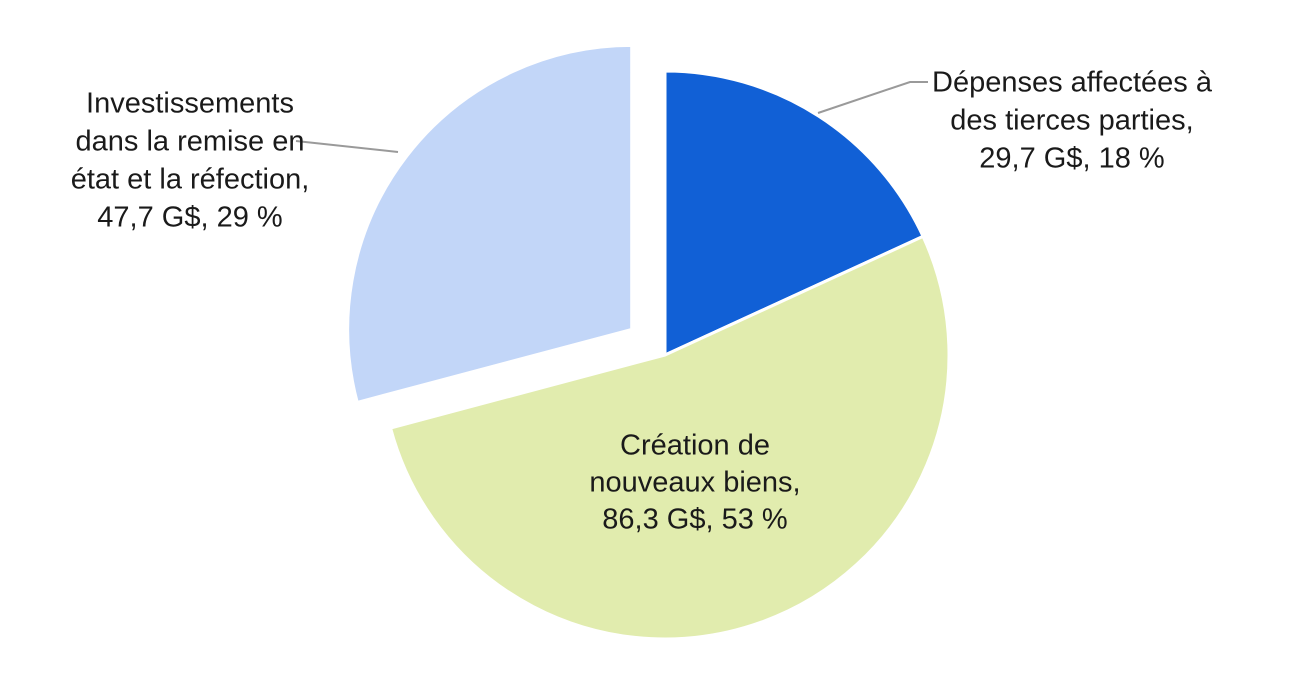 This screenshot has width=1300, height=681. Describe the element at coordinates (1072, 83) in the screenshot. I see `slice-label-0-line-0: Dépenses affectées à` at that location.